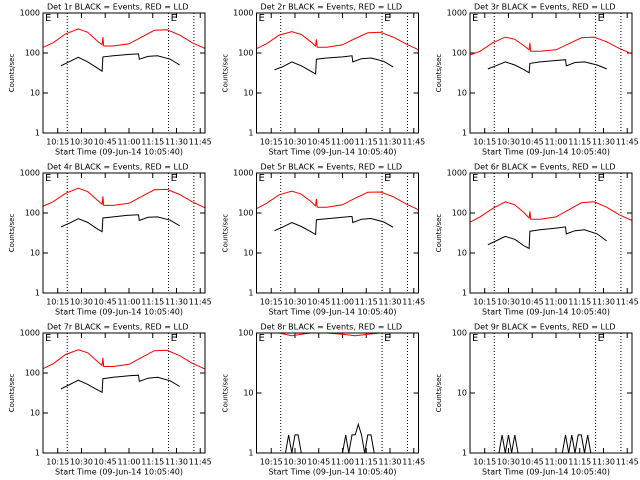  What do you see at coordinates (118, 7) in the screenshot?
I see `chart-title: Det 1r BLACK = Events, RED = LLD` at bounding box center [118, 7].